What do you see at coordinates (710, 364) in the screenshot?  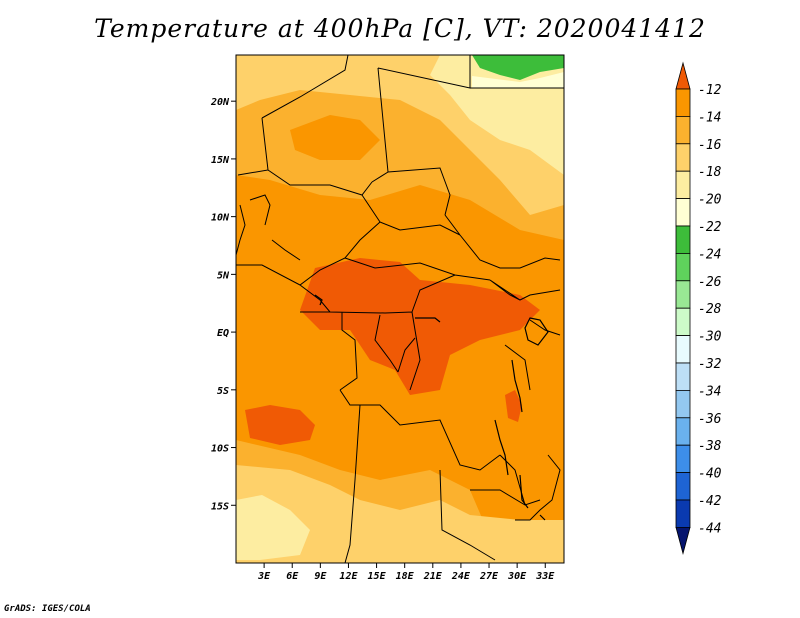 I see `colorbar-label: -32` at bounding box center [710, 364].